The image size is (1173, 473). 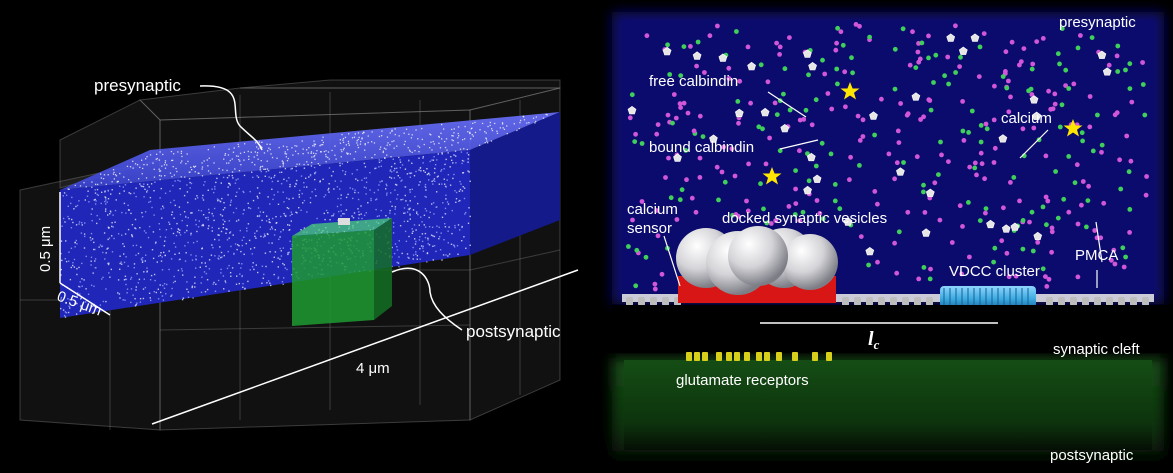 What do you see at coordinates (513, 331) in the screenshot?
I see `left-postsynaptic-label: postsynaptic` at bounding box center [513, 331].